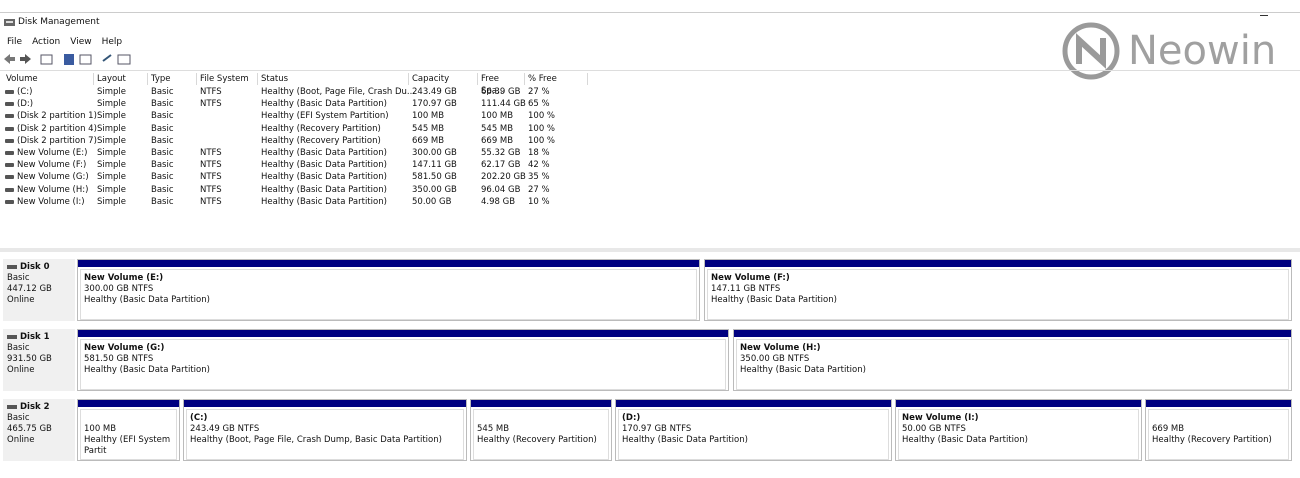  What do you see at coordinates (172, 79) in the screenshot?
I see `column-header: Type` at bounding box center [172, 79].